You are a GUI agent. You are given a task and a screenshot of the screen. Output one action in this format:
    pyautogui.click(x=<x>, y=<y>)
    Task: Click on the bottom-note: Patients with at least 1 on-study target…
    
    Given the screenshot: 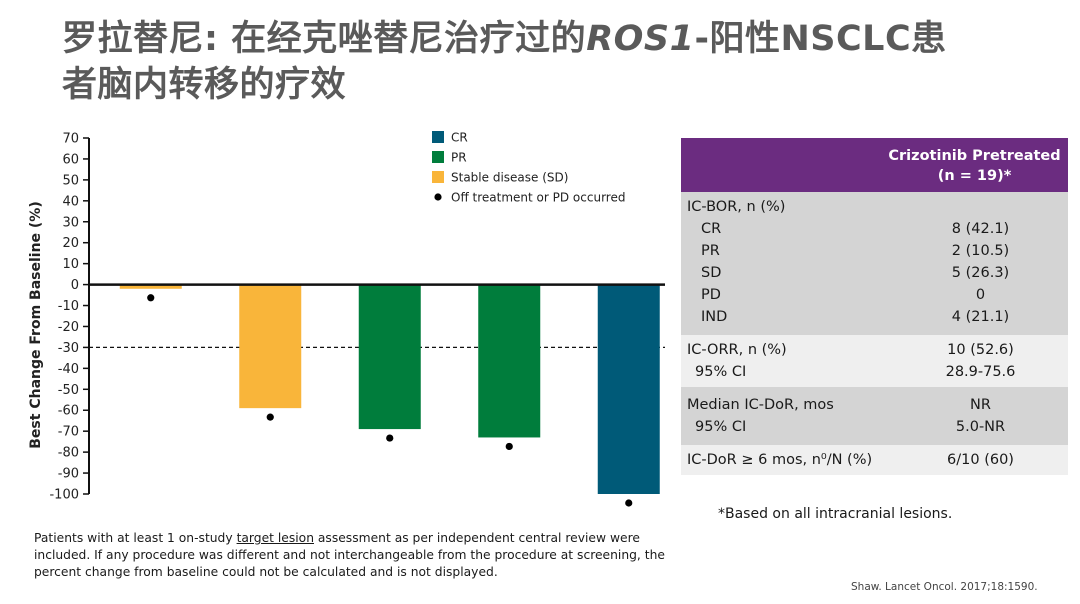 What is the action you would take?
    pyautogui.click(x=359, y=555)
    